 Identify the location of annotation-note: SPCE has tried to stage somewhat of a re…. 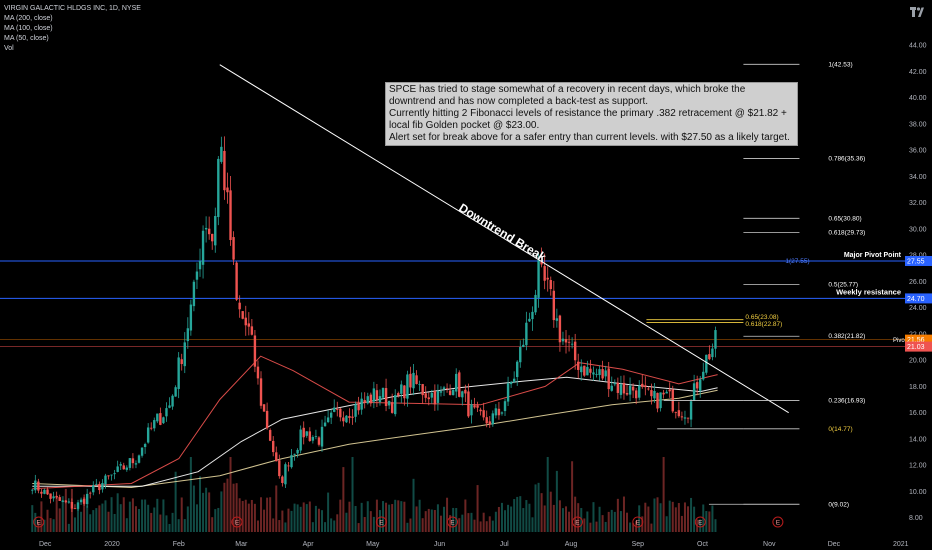
(591, 114).